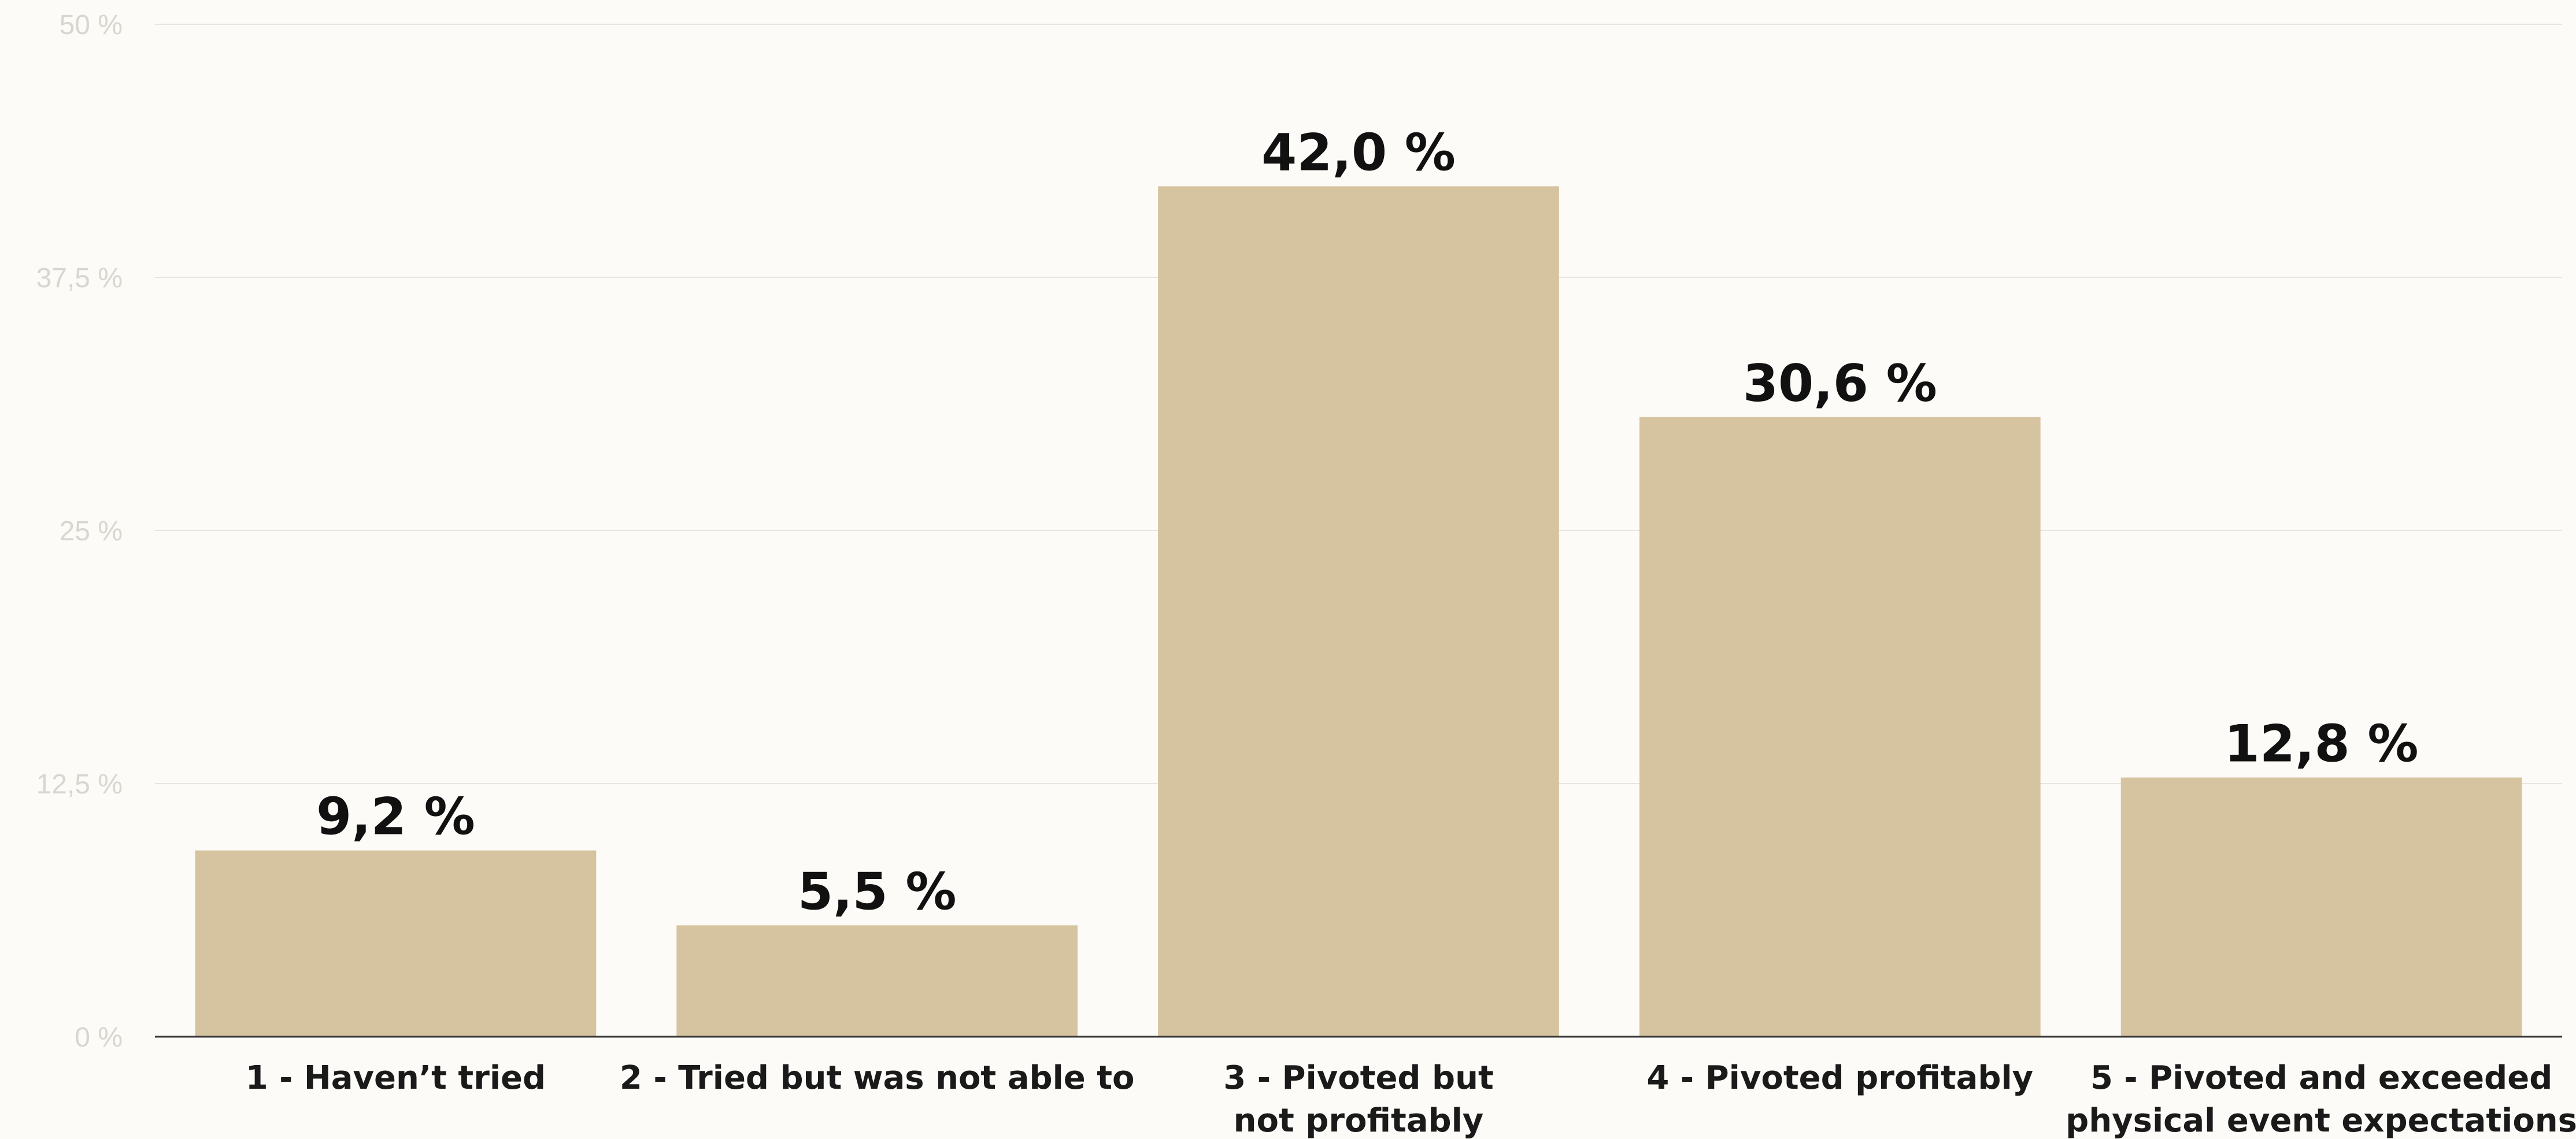 The image size is (2576, 1139). I want to click on y-tick-label: 12,5 %, so click(79, 784).